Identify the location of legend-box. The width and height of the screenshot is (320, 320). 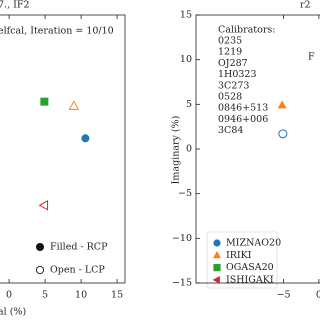
(242, 260).